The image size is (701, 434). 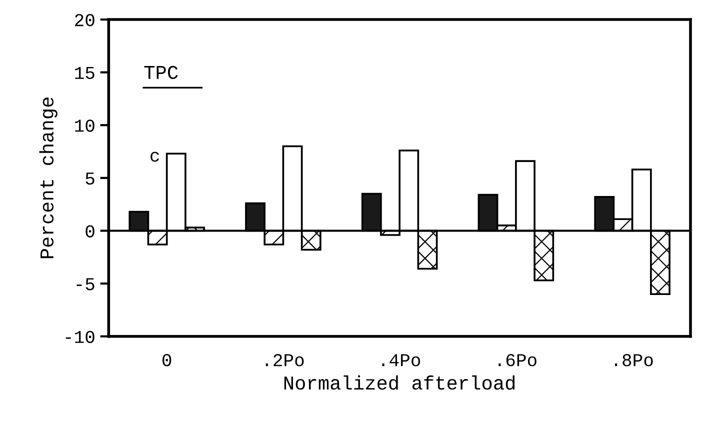 I want to click on y-tick-label: 5, so click(x=90, y=178).